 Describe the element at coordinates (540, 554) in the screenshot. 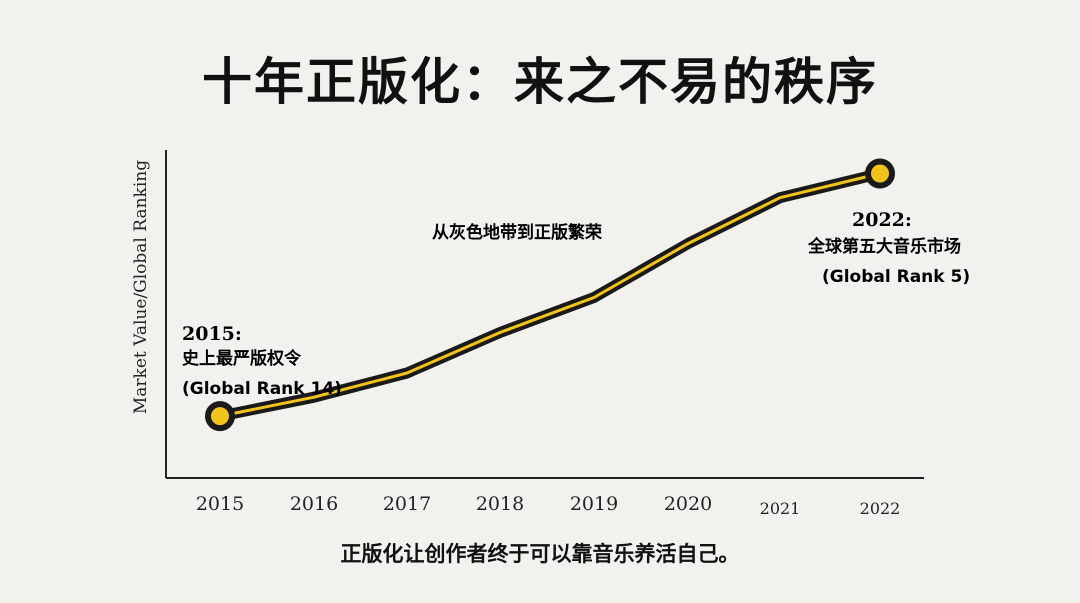

I see `footer-caption: 正版化让创作者终于可以靠音乐养活自己。` at that location.